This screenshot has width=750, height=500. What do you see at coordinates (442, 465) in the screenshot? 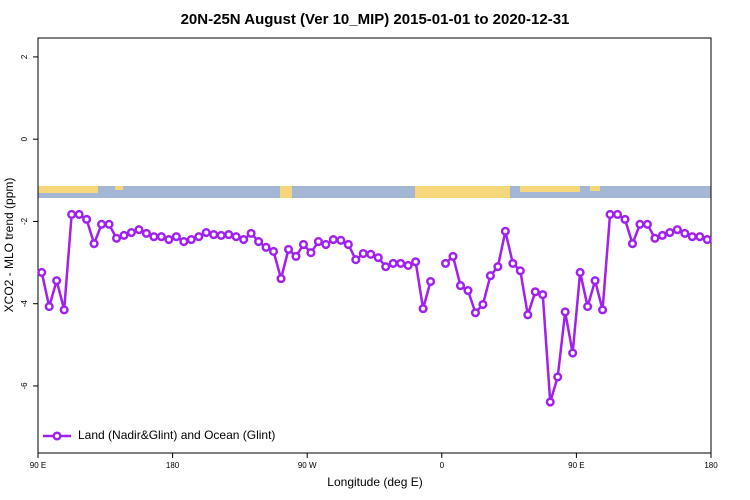
I see `x-tick-label: 0` at bounding box center [442, 465].